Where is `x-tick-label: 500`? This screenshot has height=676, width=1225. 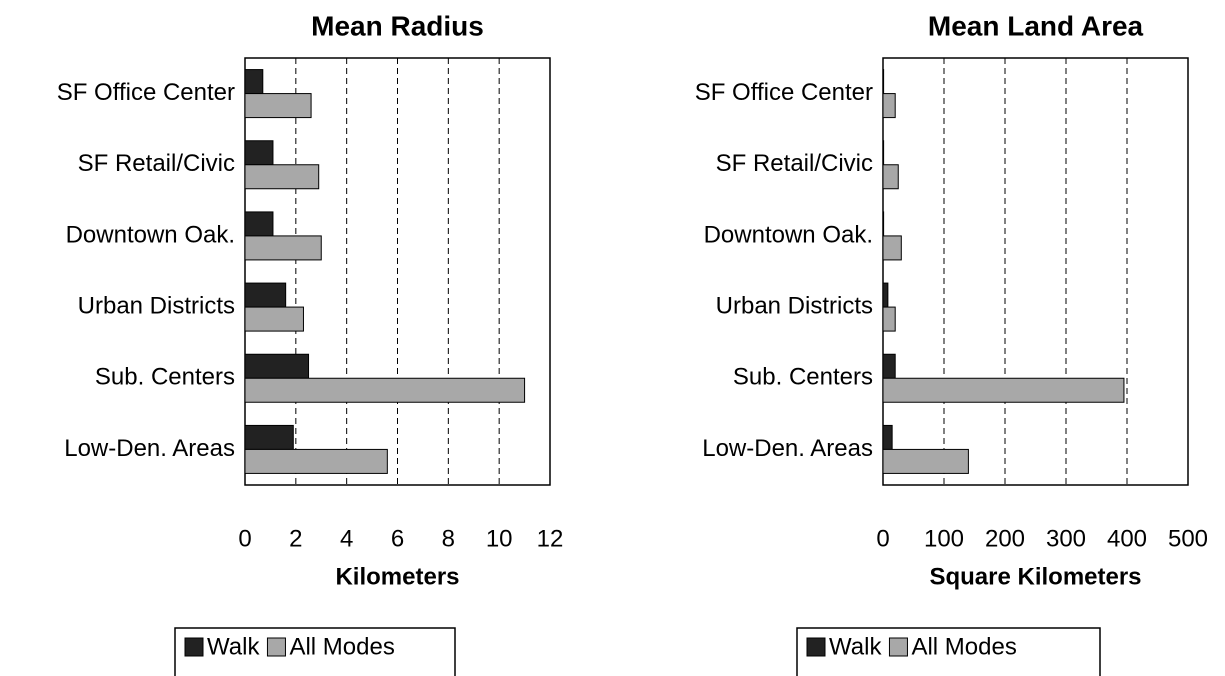
x-tick-label: 500 is located at coordinates (1188, 538).